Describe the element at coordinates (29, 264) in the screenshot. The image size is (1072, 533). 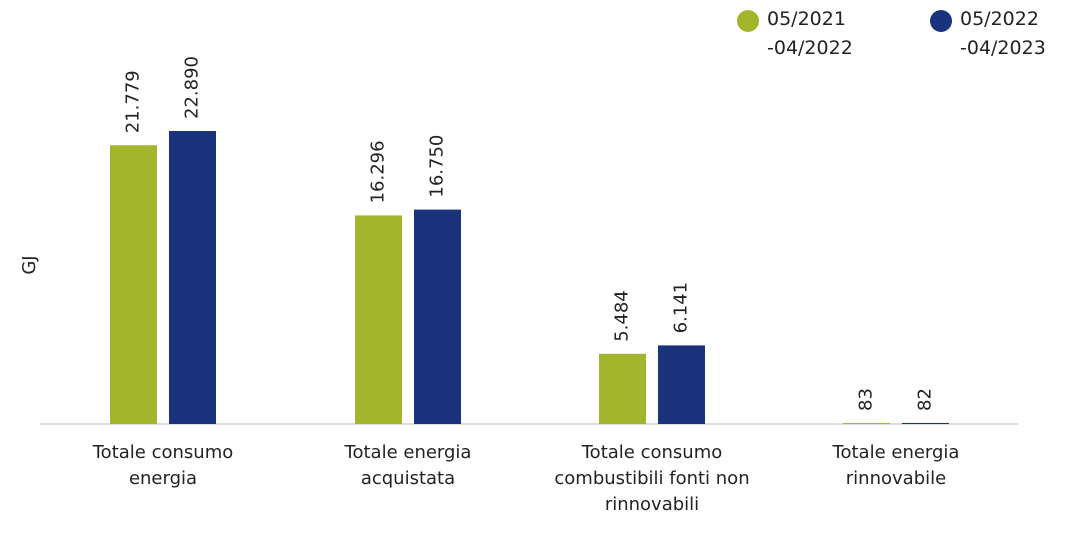
I see `y-axis-label: GJ` at that location.